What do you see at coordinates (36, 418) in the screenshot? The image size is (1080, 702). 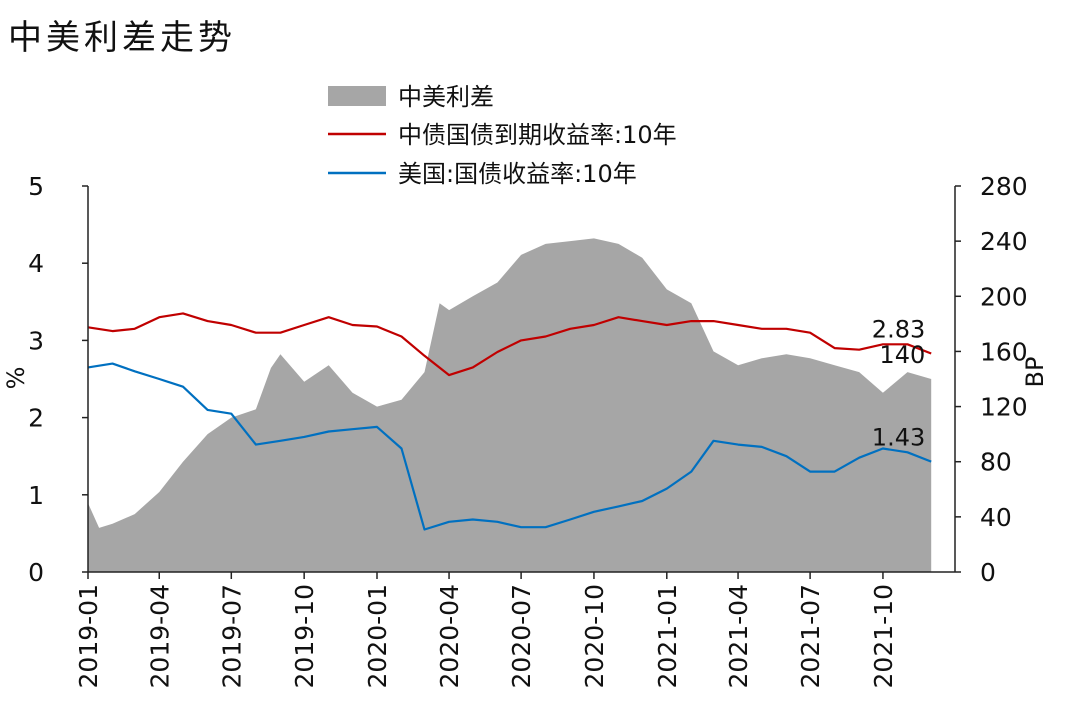 I see `left-tick-label: 2` at bounding box center [36, 418].